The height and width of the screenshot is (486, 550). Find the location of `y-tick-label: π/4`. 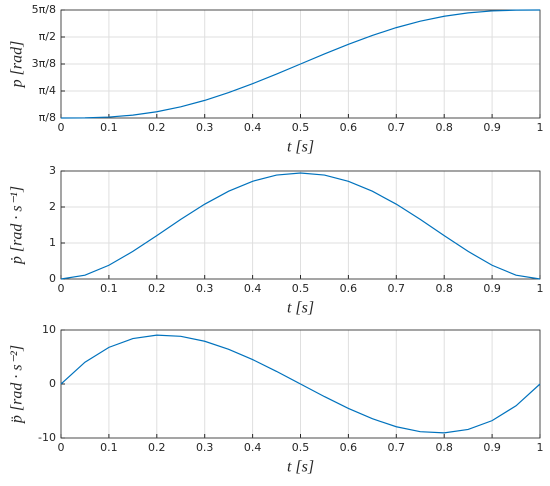

y-tick-label: π/4 is located at coordinates (47, 90).